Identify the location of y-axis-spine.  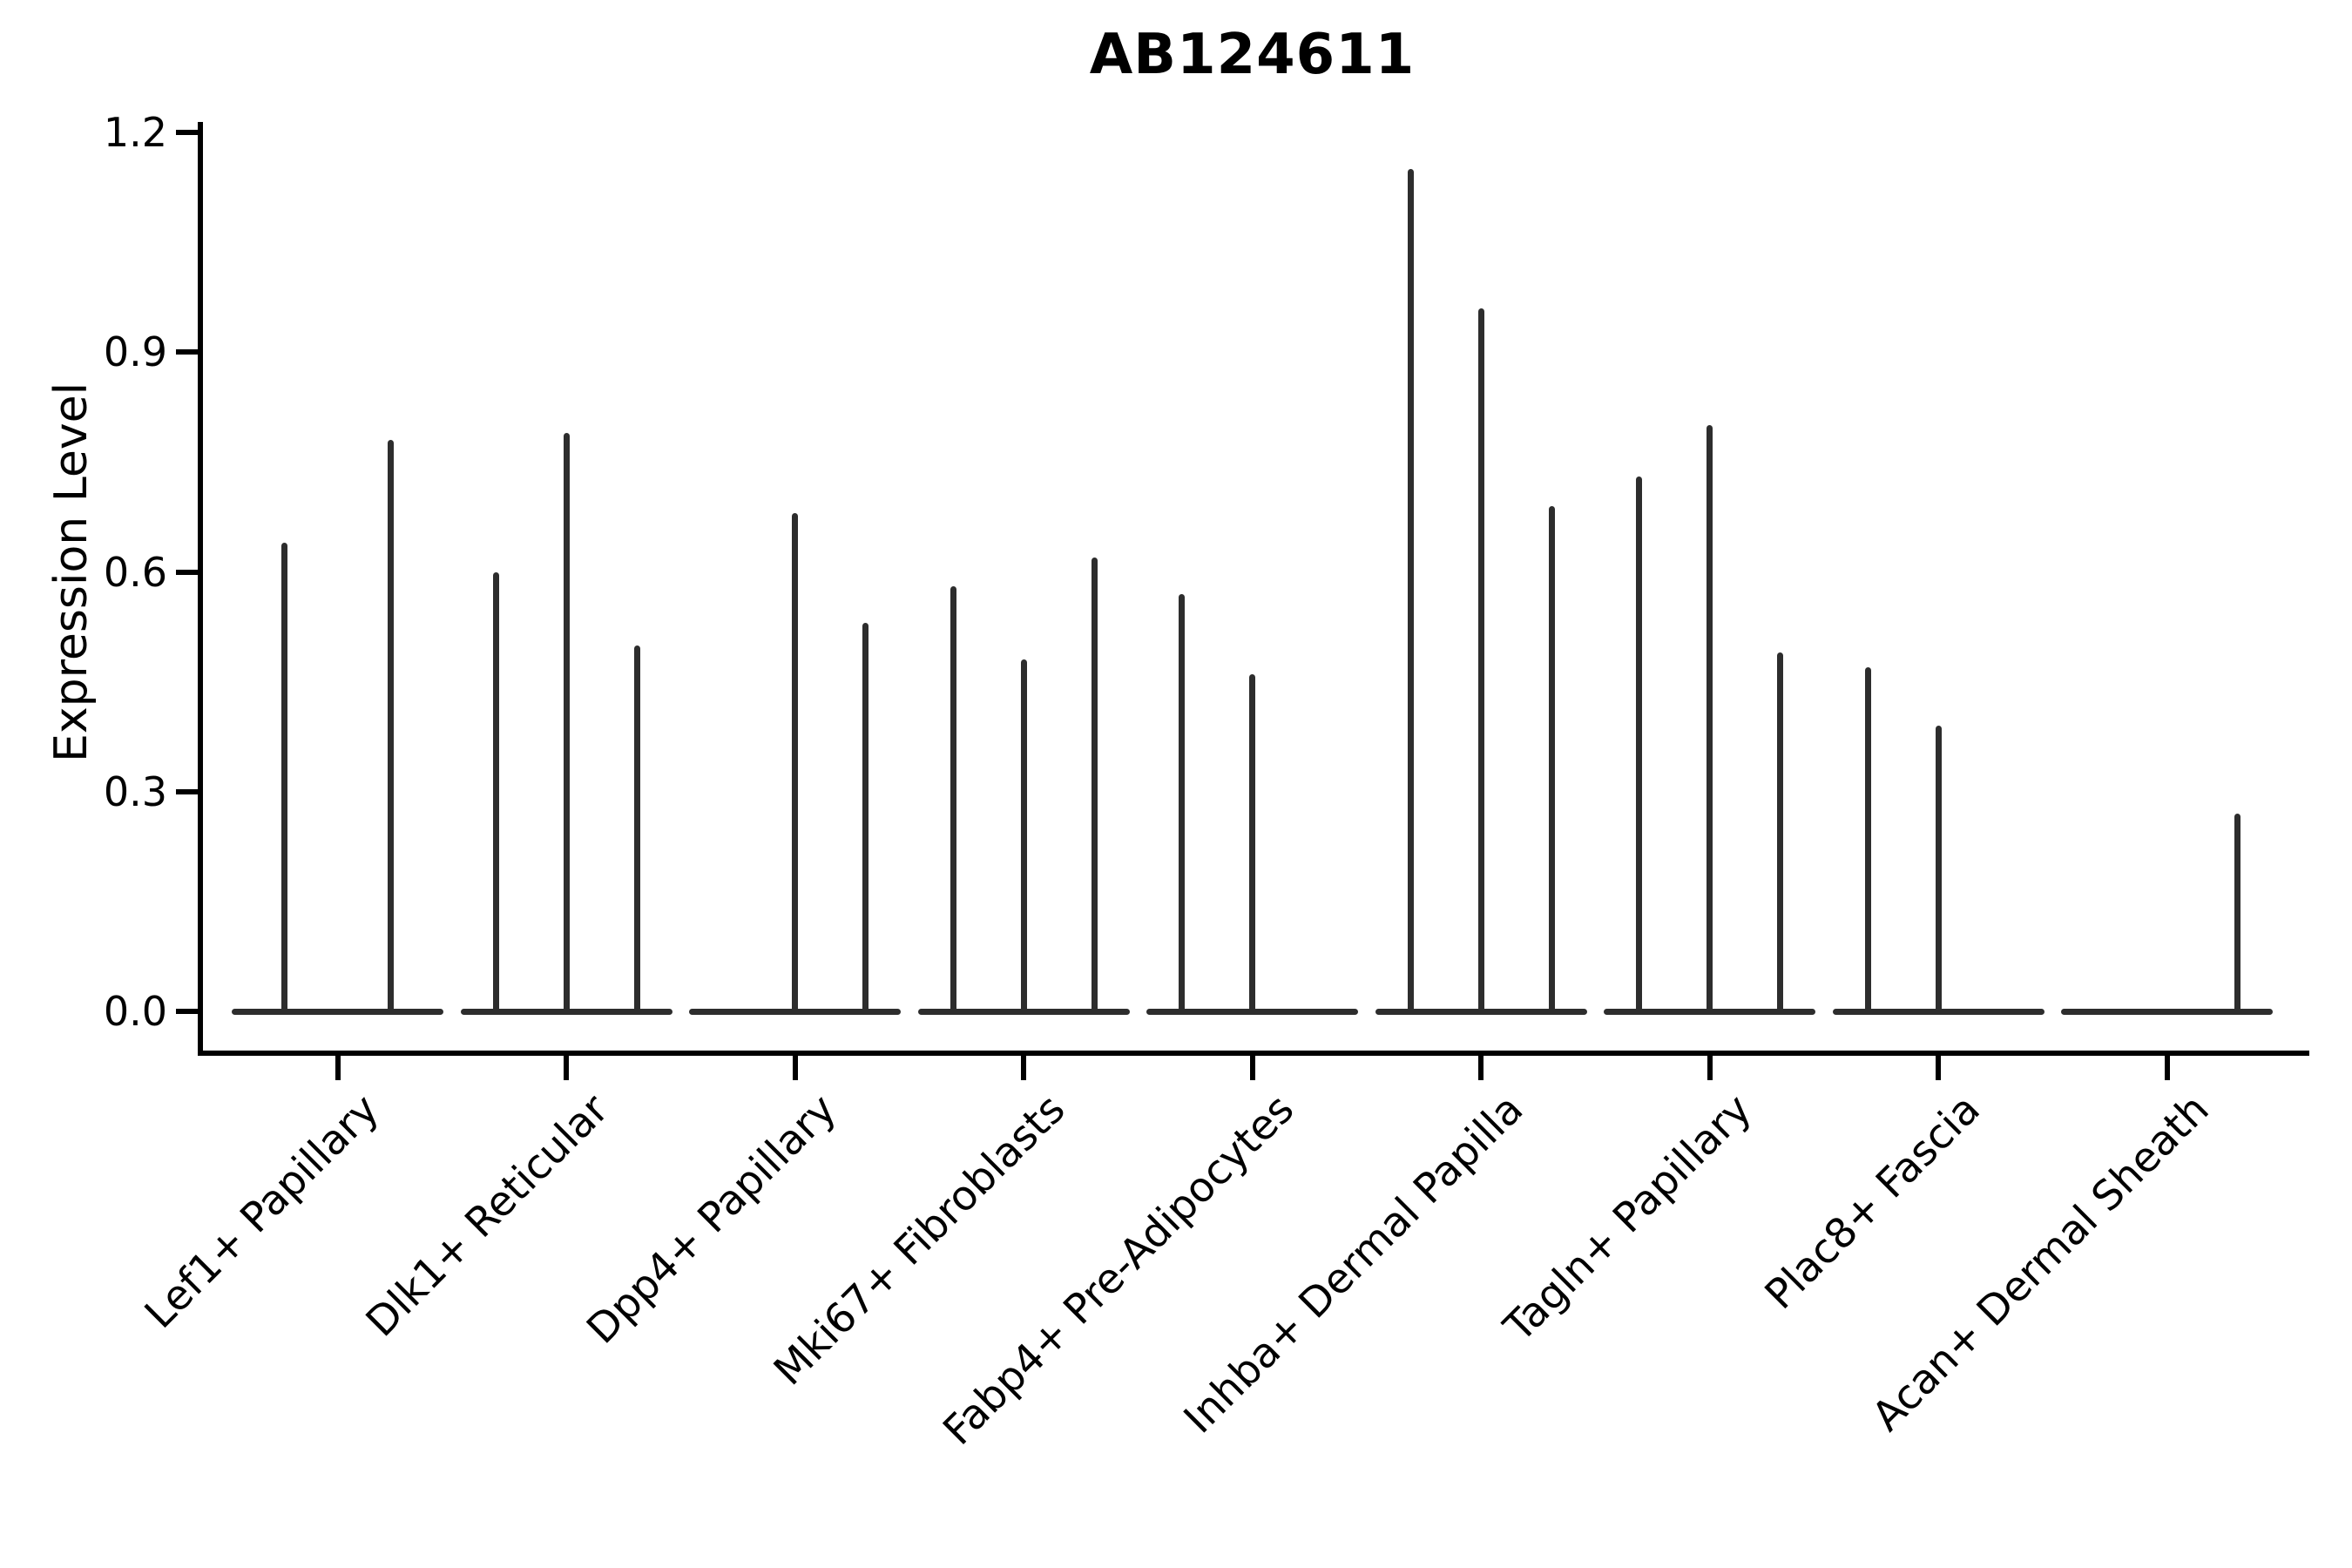
(200, 589).